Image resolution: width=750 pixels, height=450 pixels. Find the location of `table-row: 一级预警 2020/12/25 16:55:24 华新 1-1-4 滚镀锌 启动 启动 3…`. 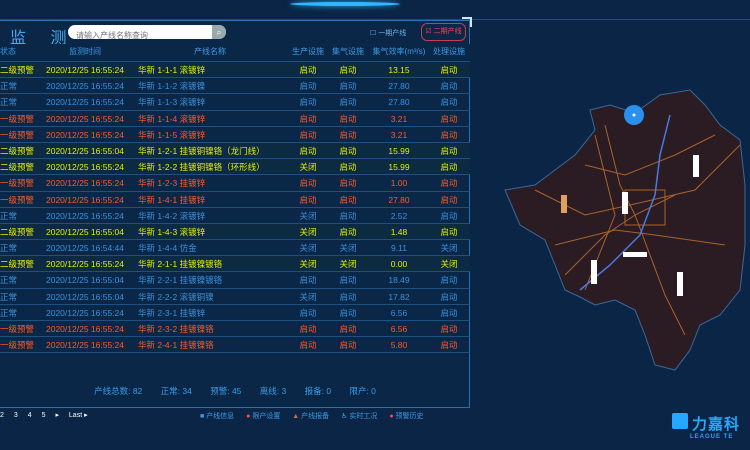

table-row: 一级预警 2020/12/25 16:55:24 华新 1-1-4 滚镀锌 启动 启动 3… is located at coordinates (235, 119).